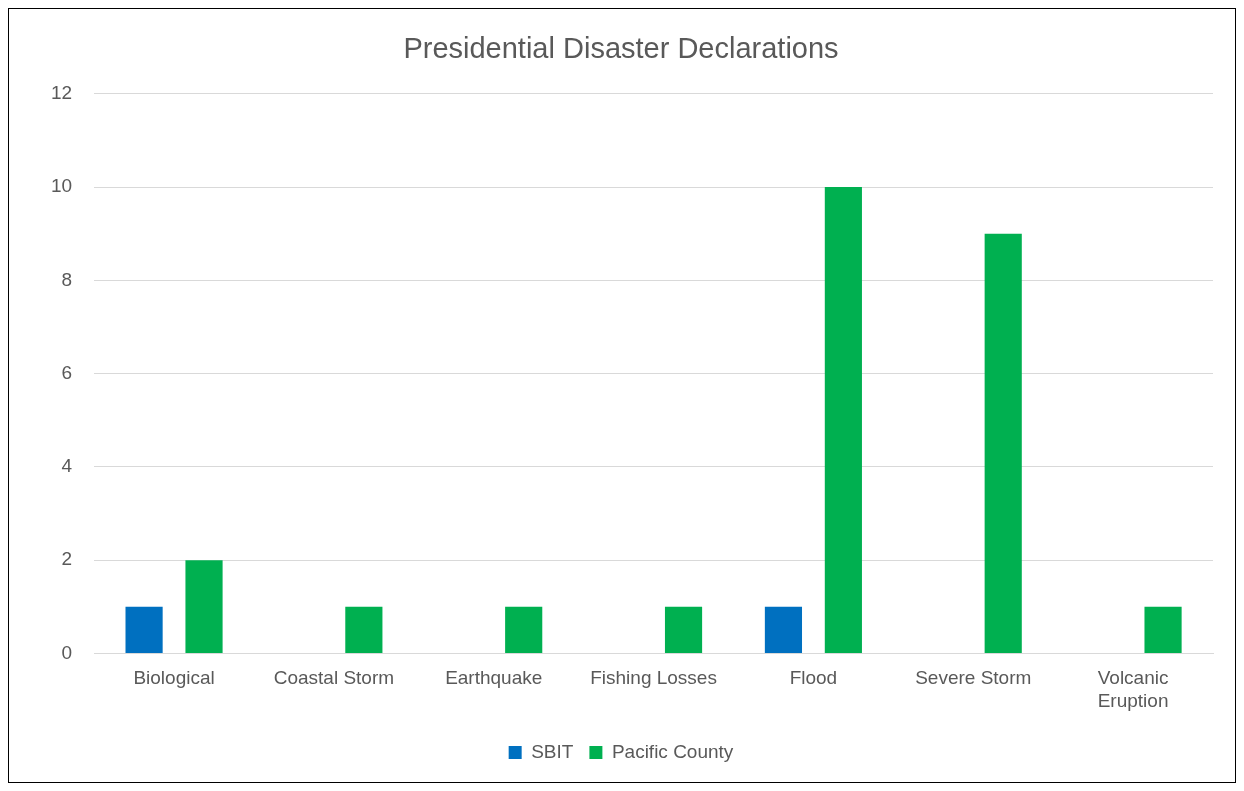  What do you see at coordinates (67, 279) in the screenshot?
I see `y-tick-label: 8` at bounding box center [67, 279].